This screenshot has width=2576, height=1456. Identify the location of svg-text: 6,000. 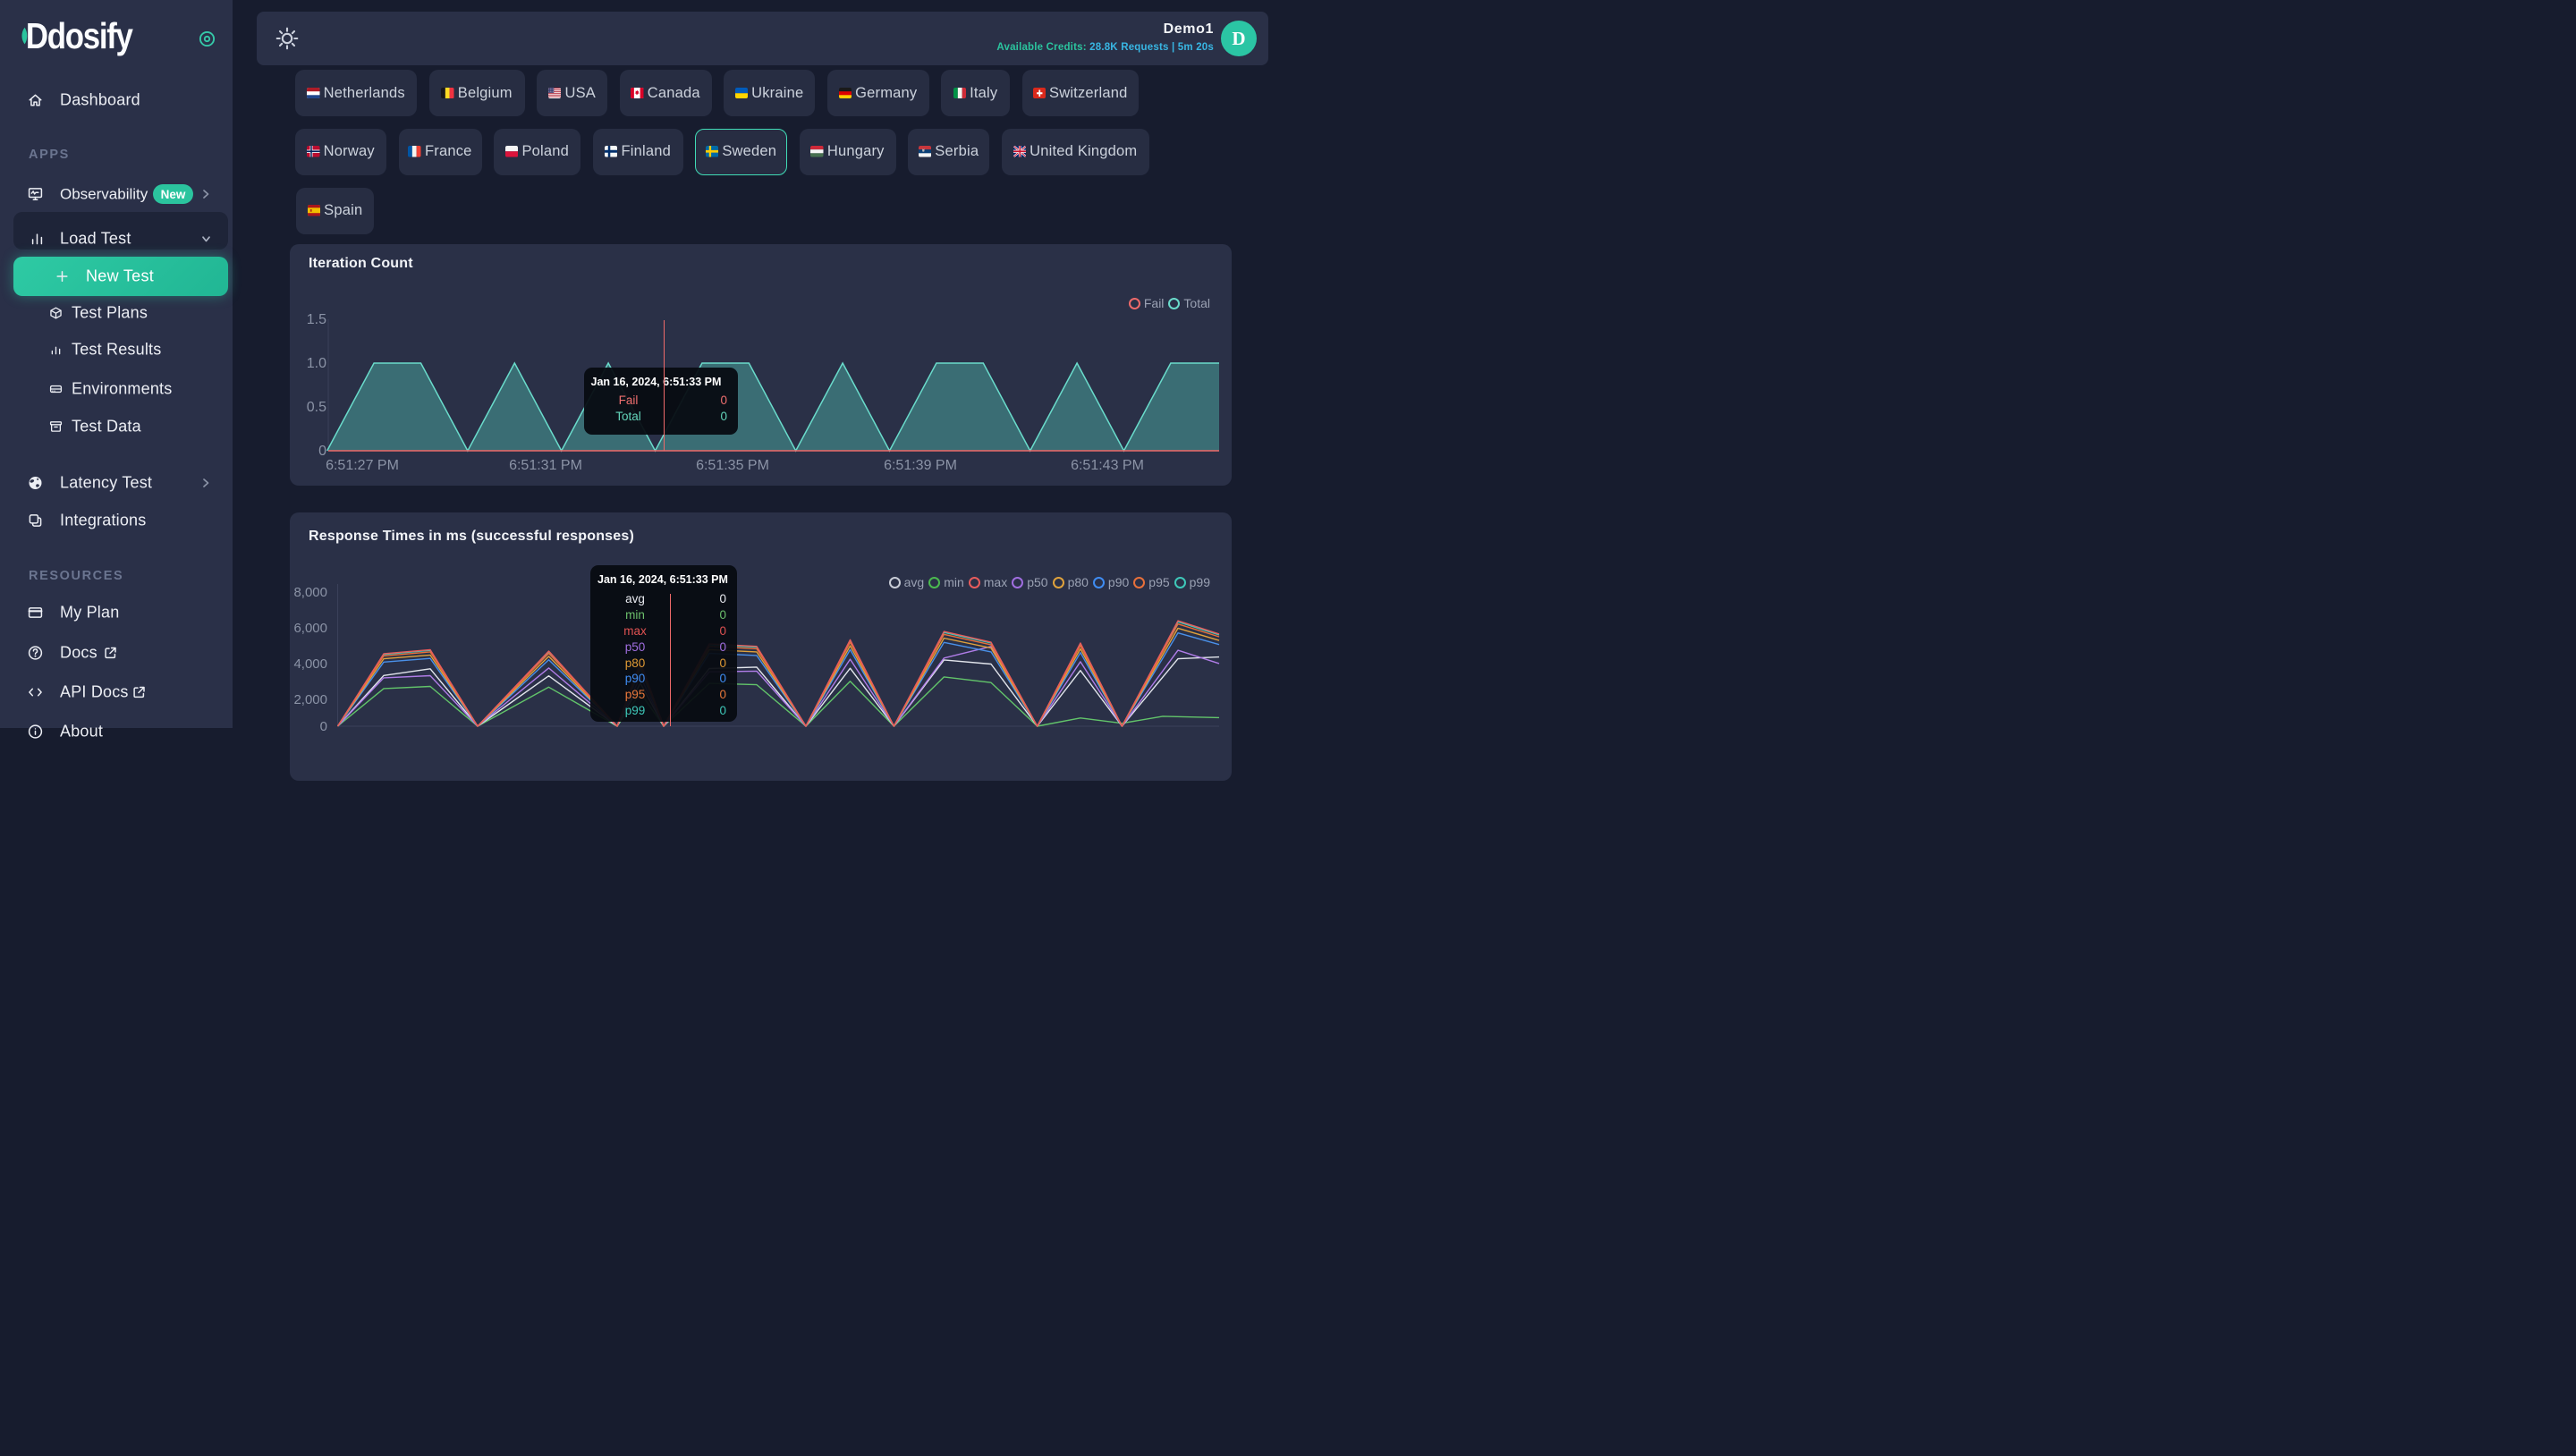
(310, 628).